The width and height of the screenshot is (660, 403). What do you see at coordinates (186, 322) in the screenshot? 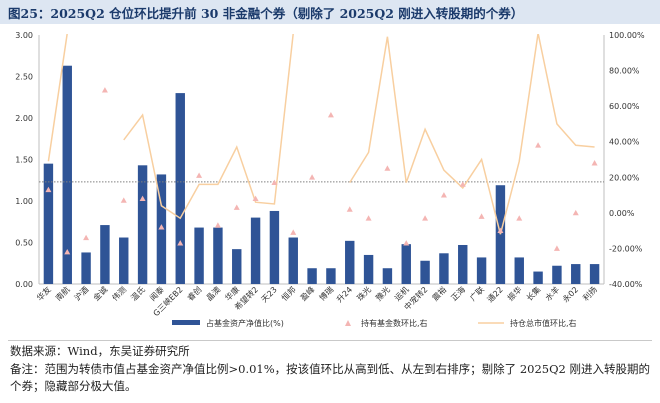
I see `legend-bar-swatch` at bounding box center [186, 322].